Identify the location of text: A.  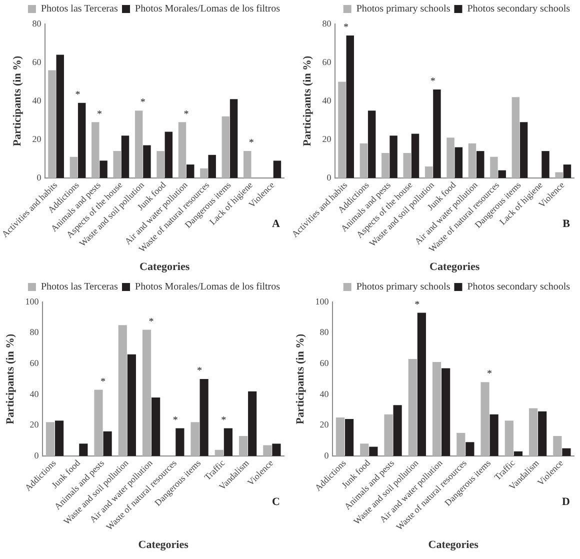
(276, 224).